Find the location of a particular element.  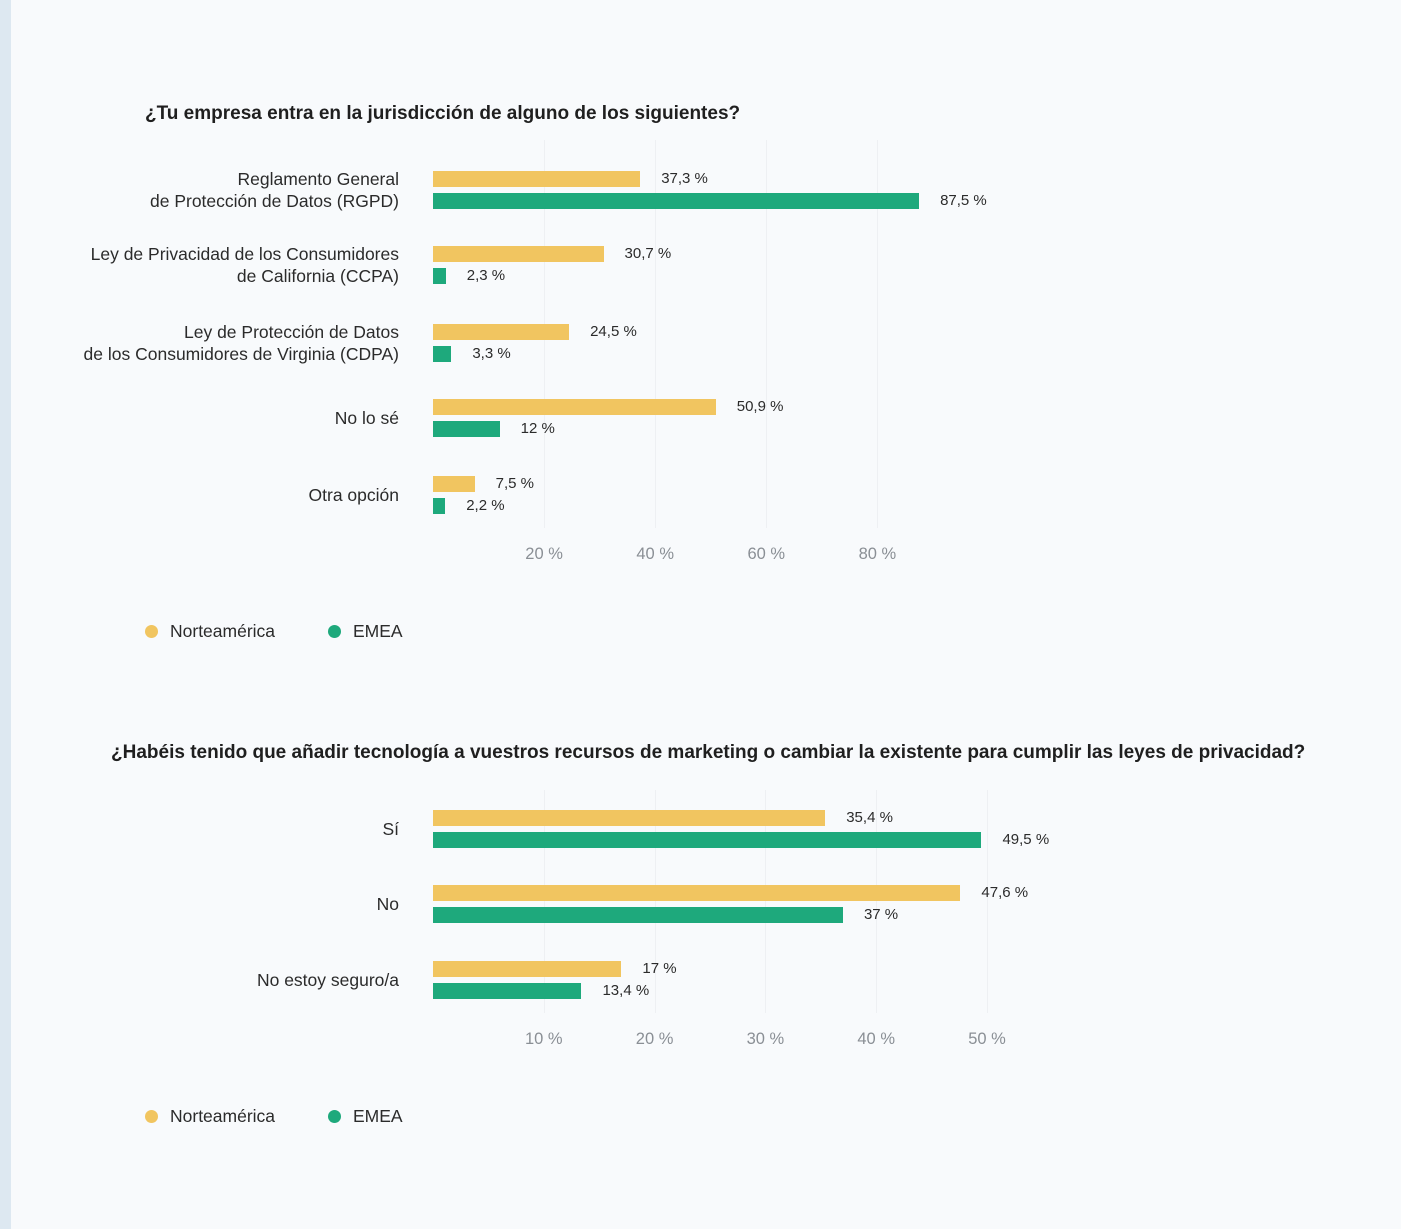

data-label: 2,3 % is located at coordinates (486, 275).